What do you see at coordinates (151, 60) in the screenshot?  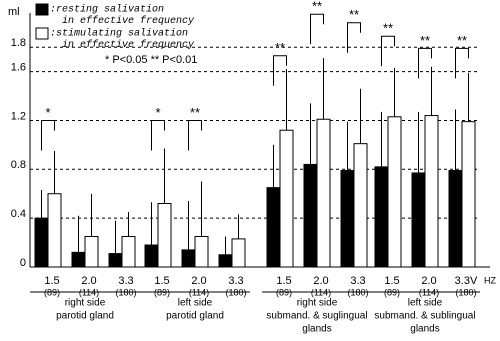 I see `significance-legend: * P<0.05 ** P<0.01` at bounding box center [151, 60].